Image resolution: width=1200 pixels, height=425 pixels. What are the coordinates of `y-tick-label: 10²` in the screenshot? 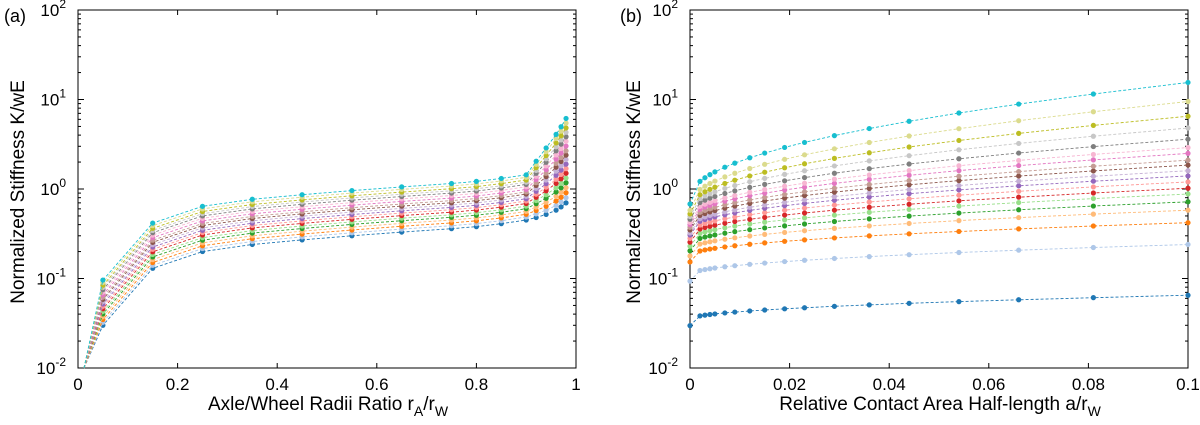 It's located at (53, 10).